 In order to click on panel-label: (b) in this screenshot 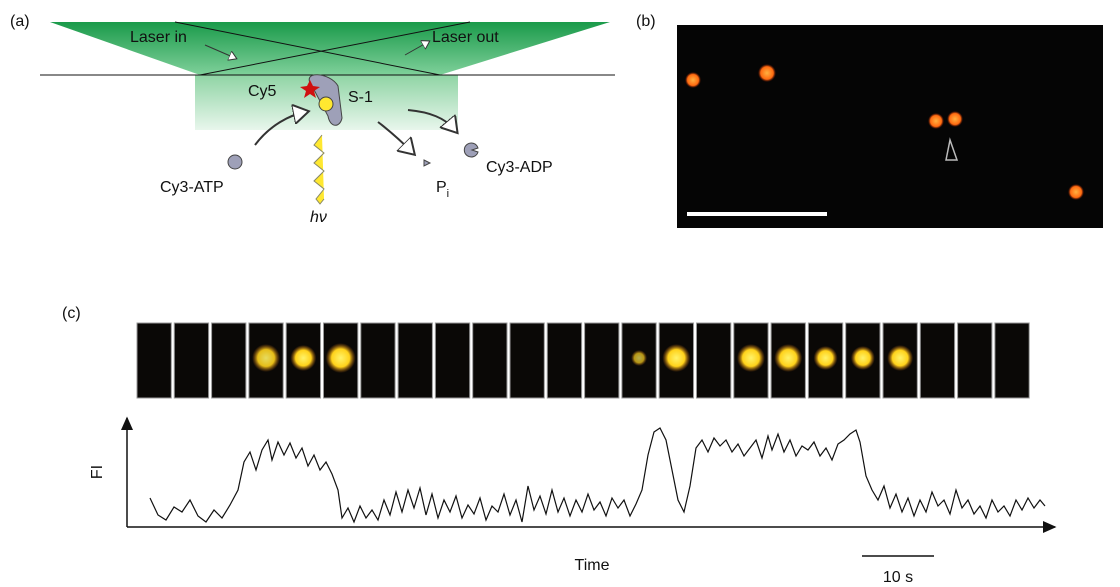, I will do `click(646, 21)`.